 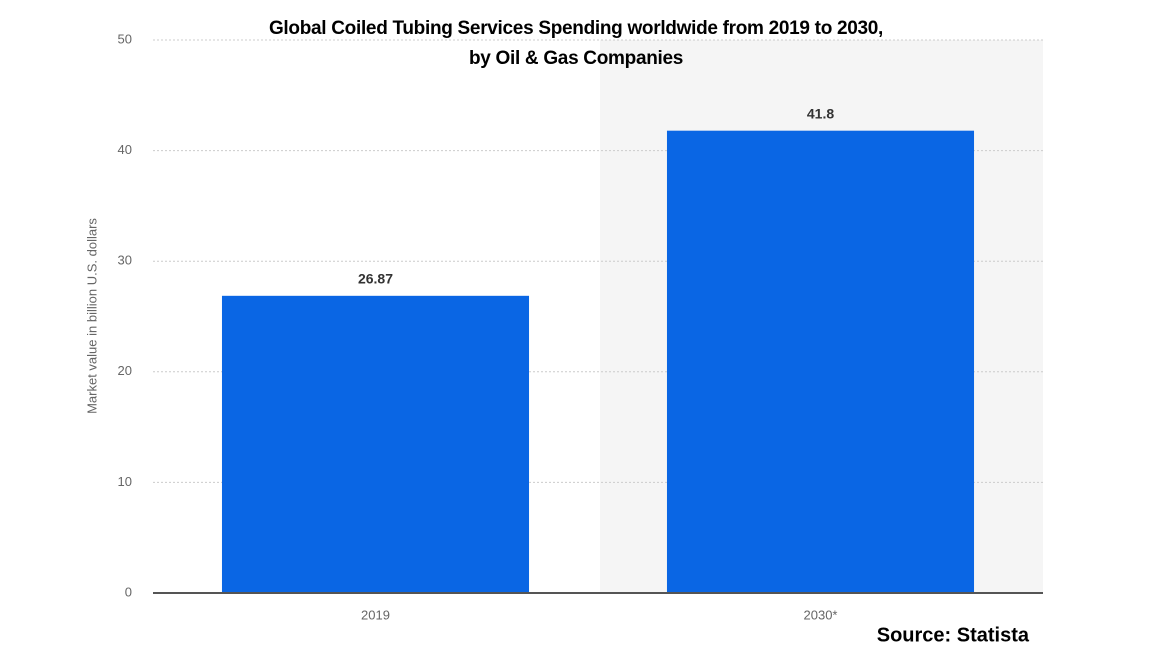 I want to click on y-tick-label: 20, so click(x=125, y=370).